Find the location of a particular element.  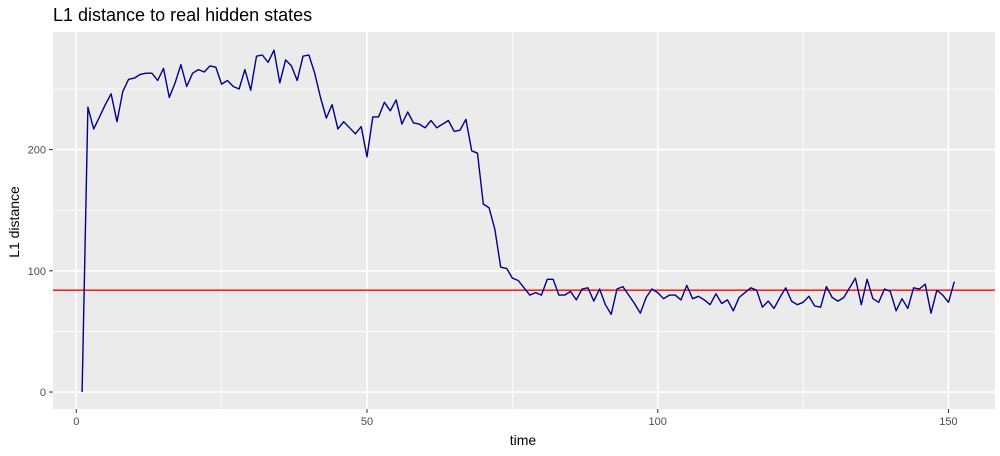

x-axis-label: time is located at coordinates (523, 440).